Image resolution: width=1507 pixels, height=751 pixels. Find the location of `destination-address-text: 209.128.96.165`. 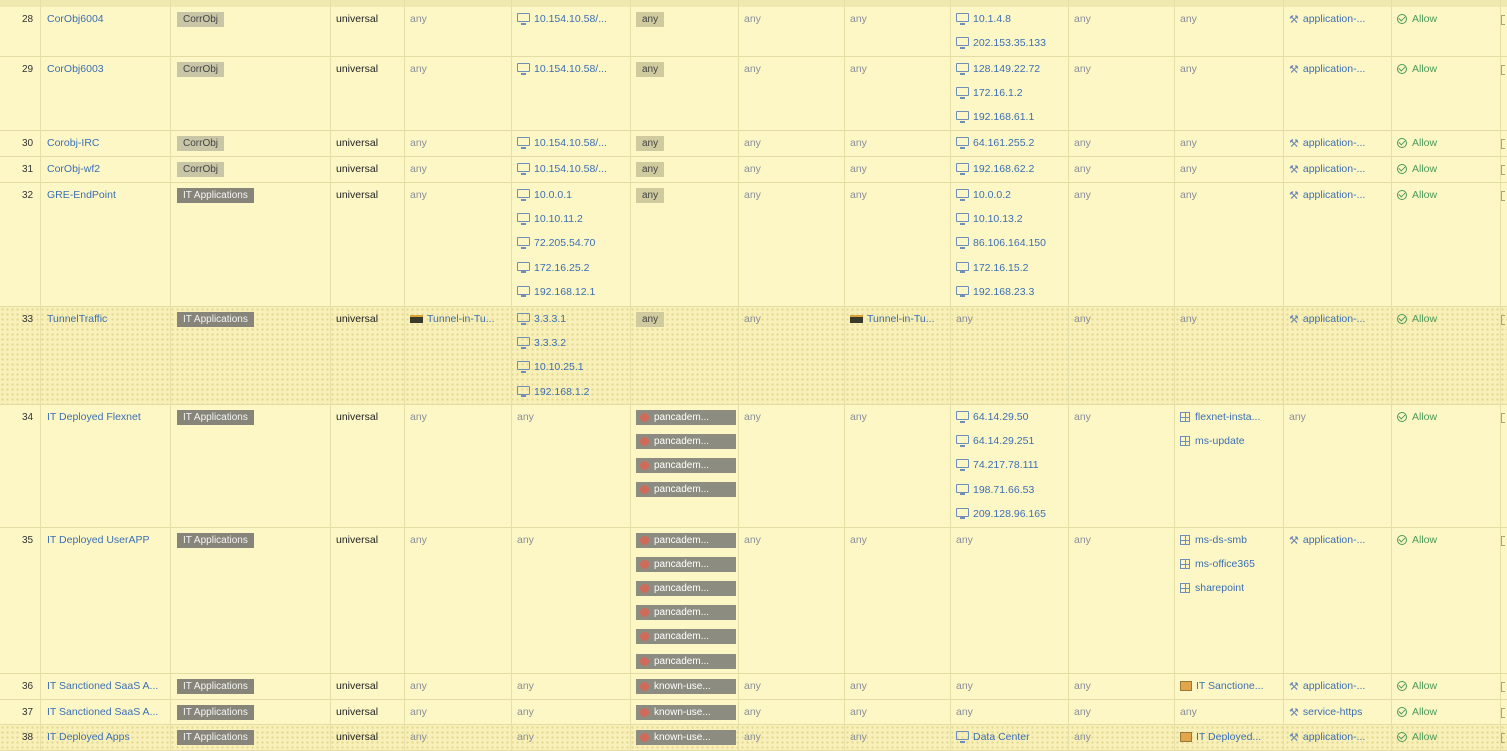

destination-address-text: 209.128.96.165 is located at coordinates (1009, 513).